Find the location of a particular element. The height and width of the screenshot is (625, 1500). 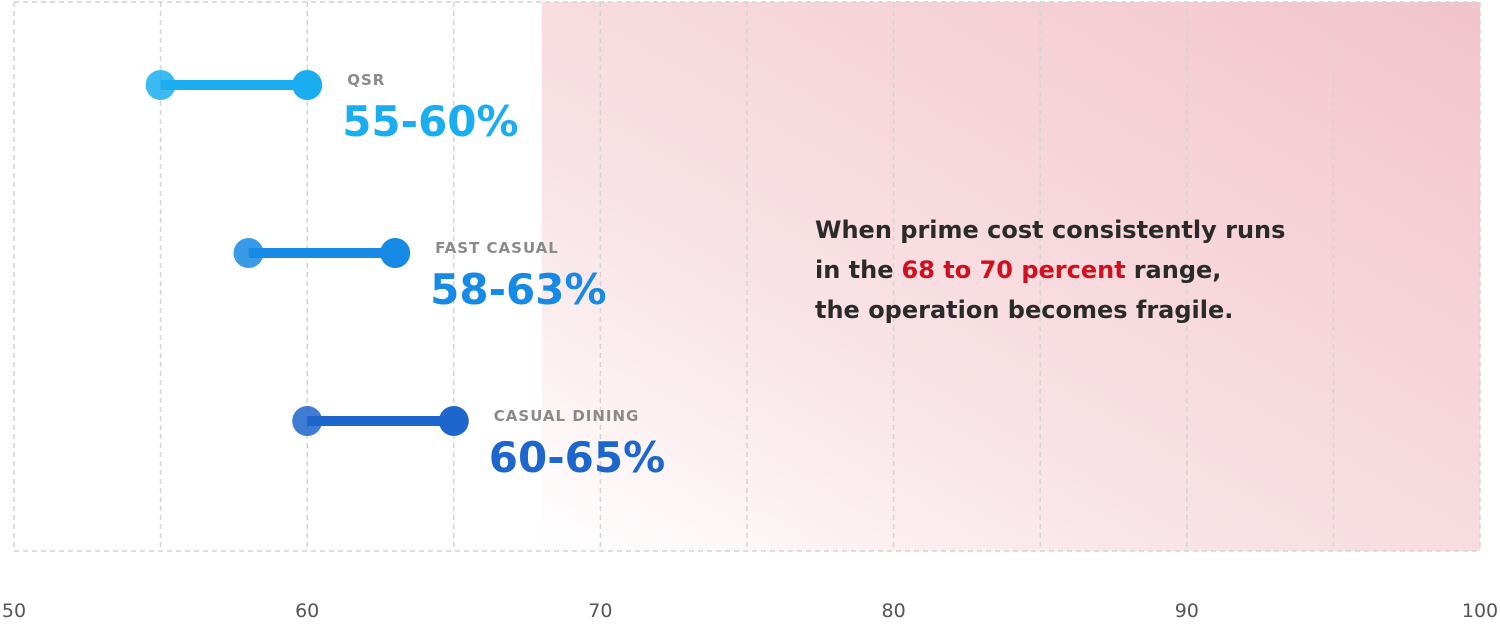

annotation-text: When prime cost consistently runs is located at coordinates (1050, 230).